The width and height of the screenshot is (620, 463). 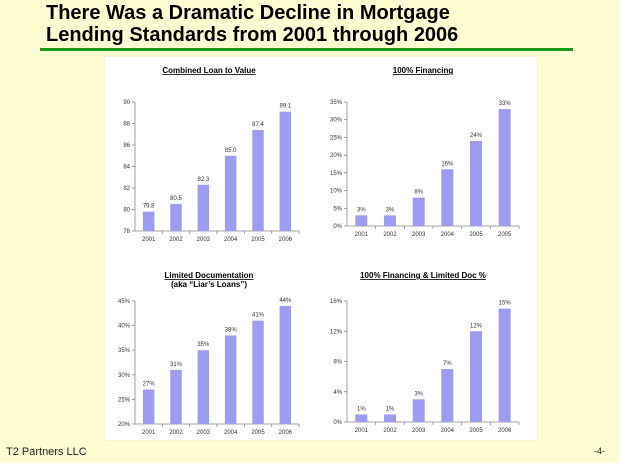 I want to click on chart-subtitle: (aka “Liar’s Loans”), so click(x=209, y=284).